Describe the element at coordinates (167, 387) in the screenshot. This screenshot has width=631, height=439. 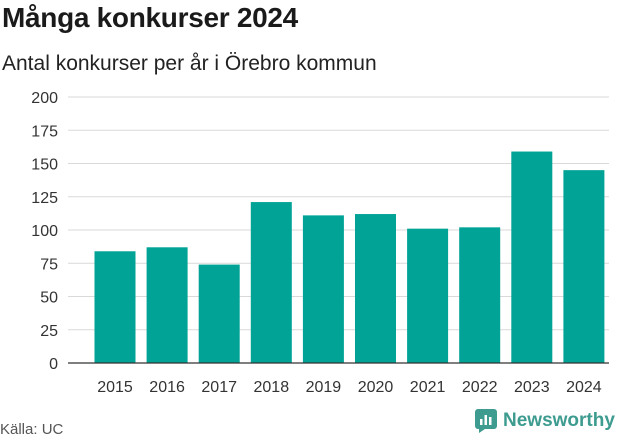
I see `x-tick-label: 2016` at that location.